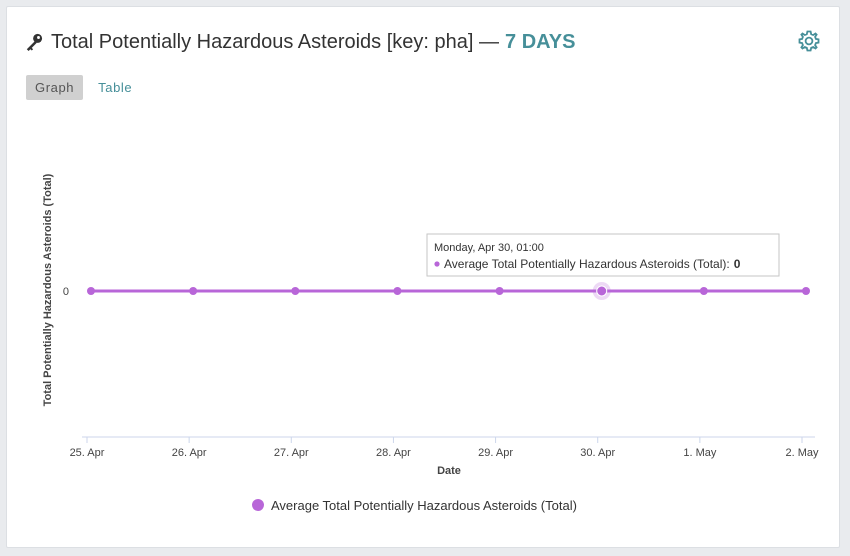  Describe the element at coordinates (258, 505) in the screenshot. I see `legend-marker` at that location.